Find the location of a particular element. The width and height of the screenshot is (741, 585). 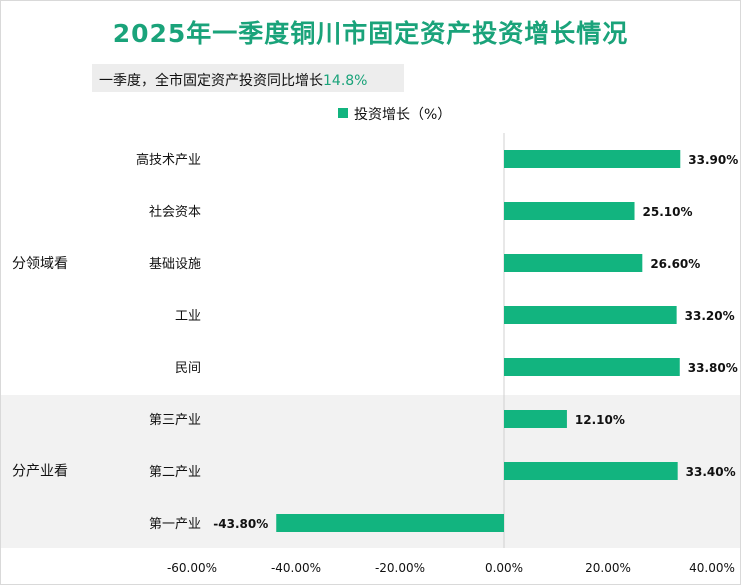

subtitle-value: 14.8% is located at coordinates (345, 81).